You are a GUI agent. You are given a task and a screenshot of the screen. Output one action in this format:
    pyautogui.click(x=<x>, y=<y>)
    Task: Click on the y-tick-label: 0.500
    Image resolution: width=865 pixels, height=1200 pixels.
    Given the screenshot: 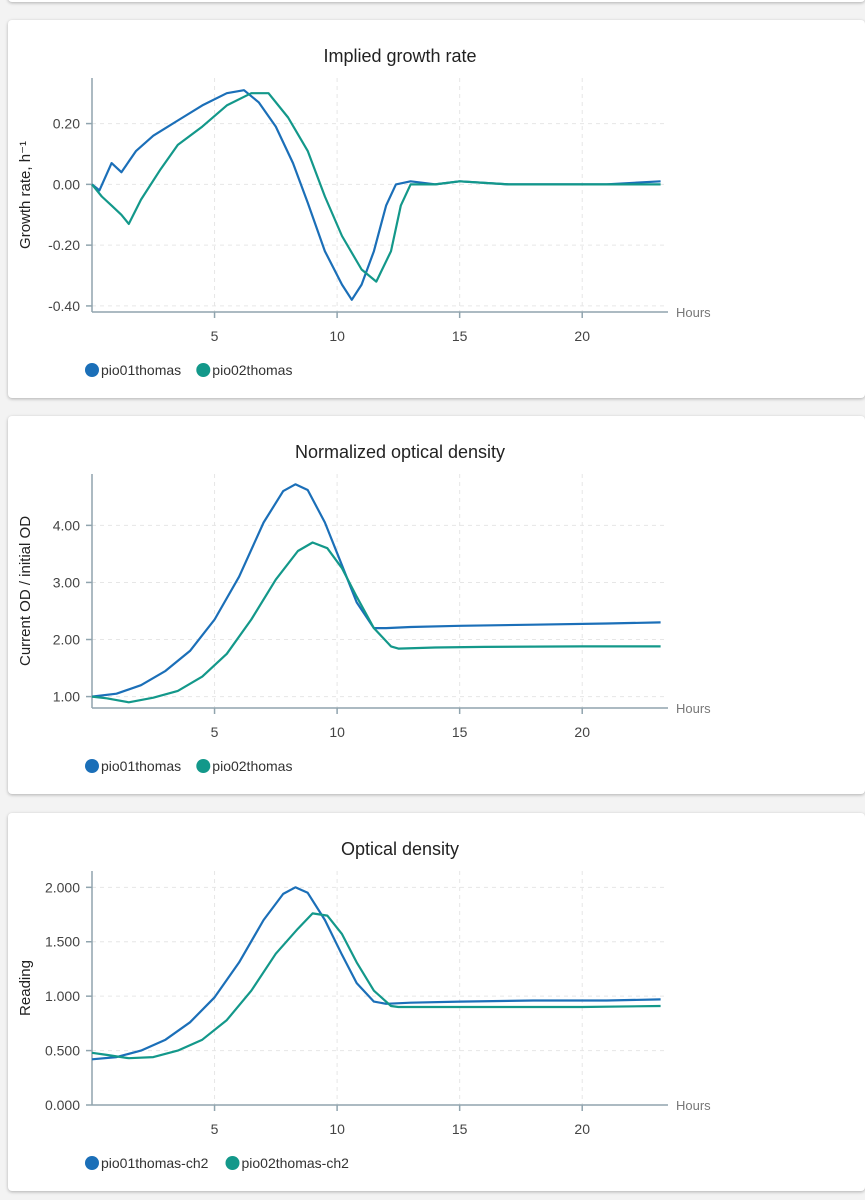 What is the action you would take?
    pyautogui.click(x=62, y=1051)
    